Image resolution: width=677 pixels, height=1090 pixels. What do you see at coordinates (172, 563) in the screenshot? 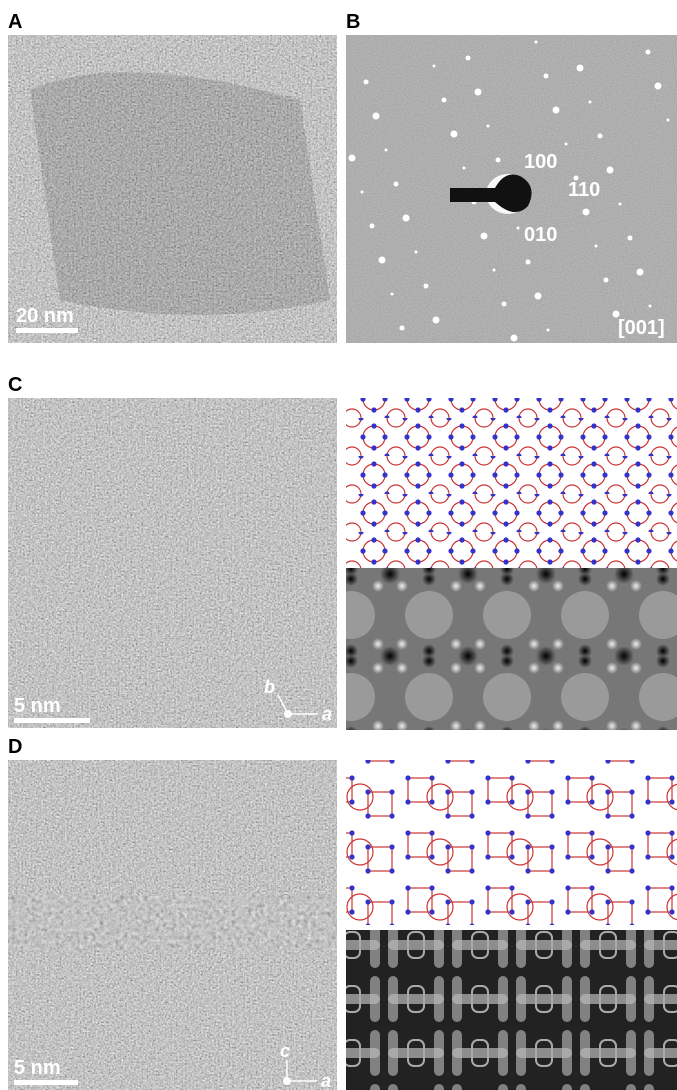
I see `hrtem-image` at bounding box center [172, 563].